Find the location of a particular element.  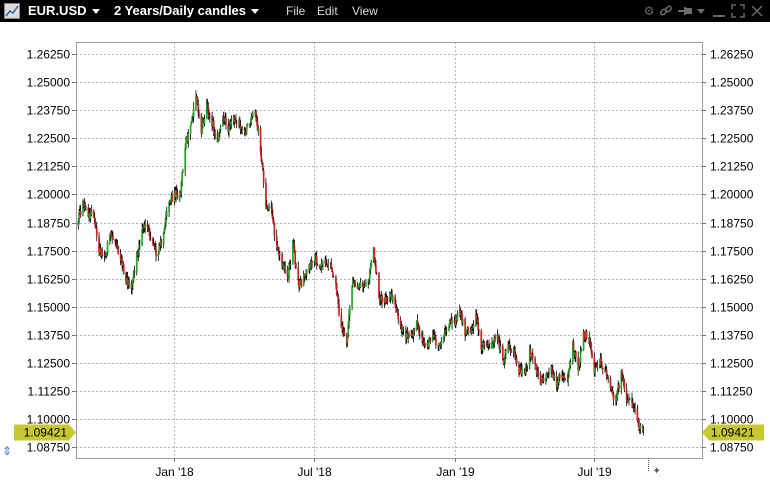

y-tick-label: 1.20000 is located at coordinates (732, 195).